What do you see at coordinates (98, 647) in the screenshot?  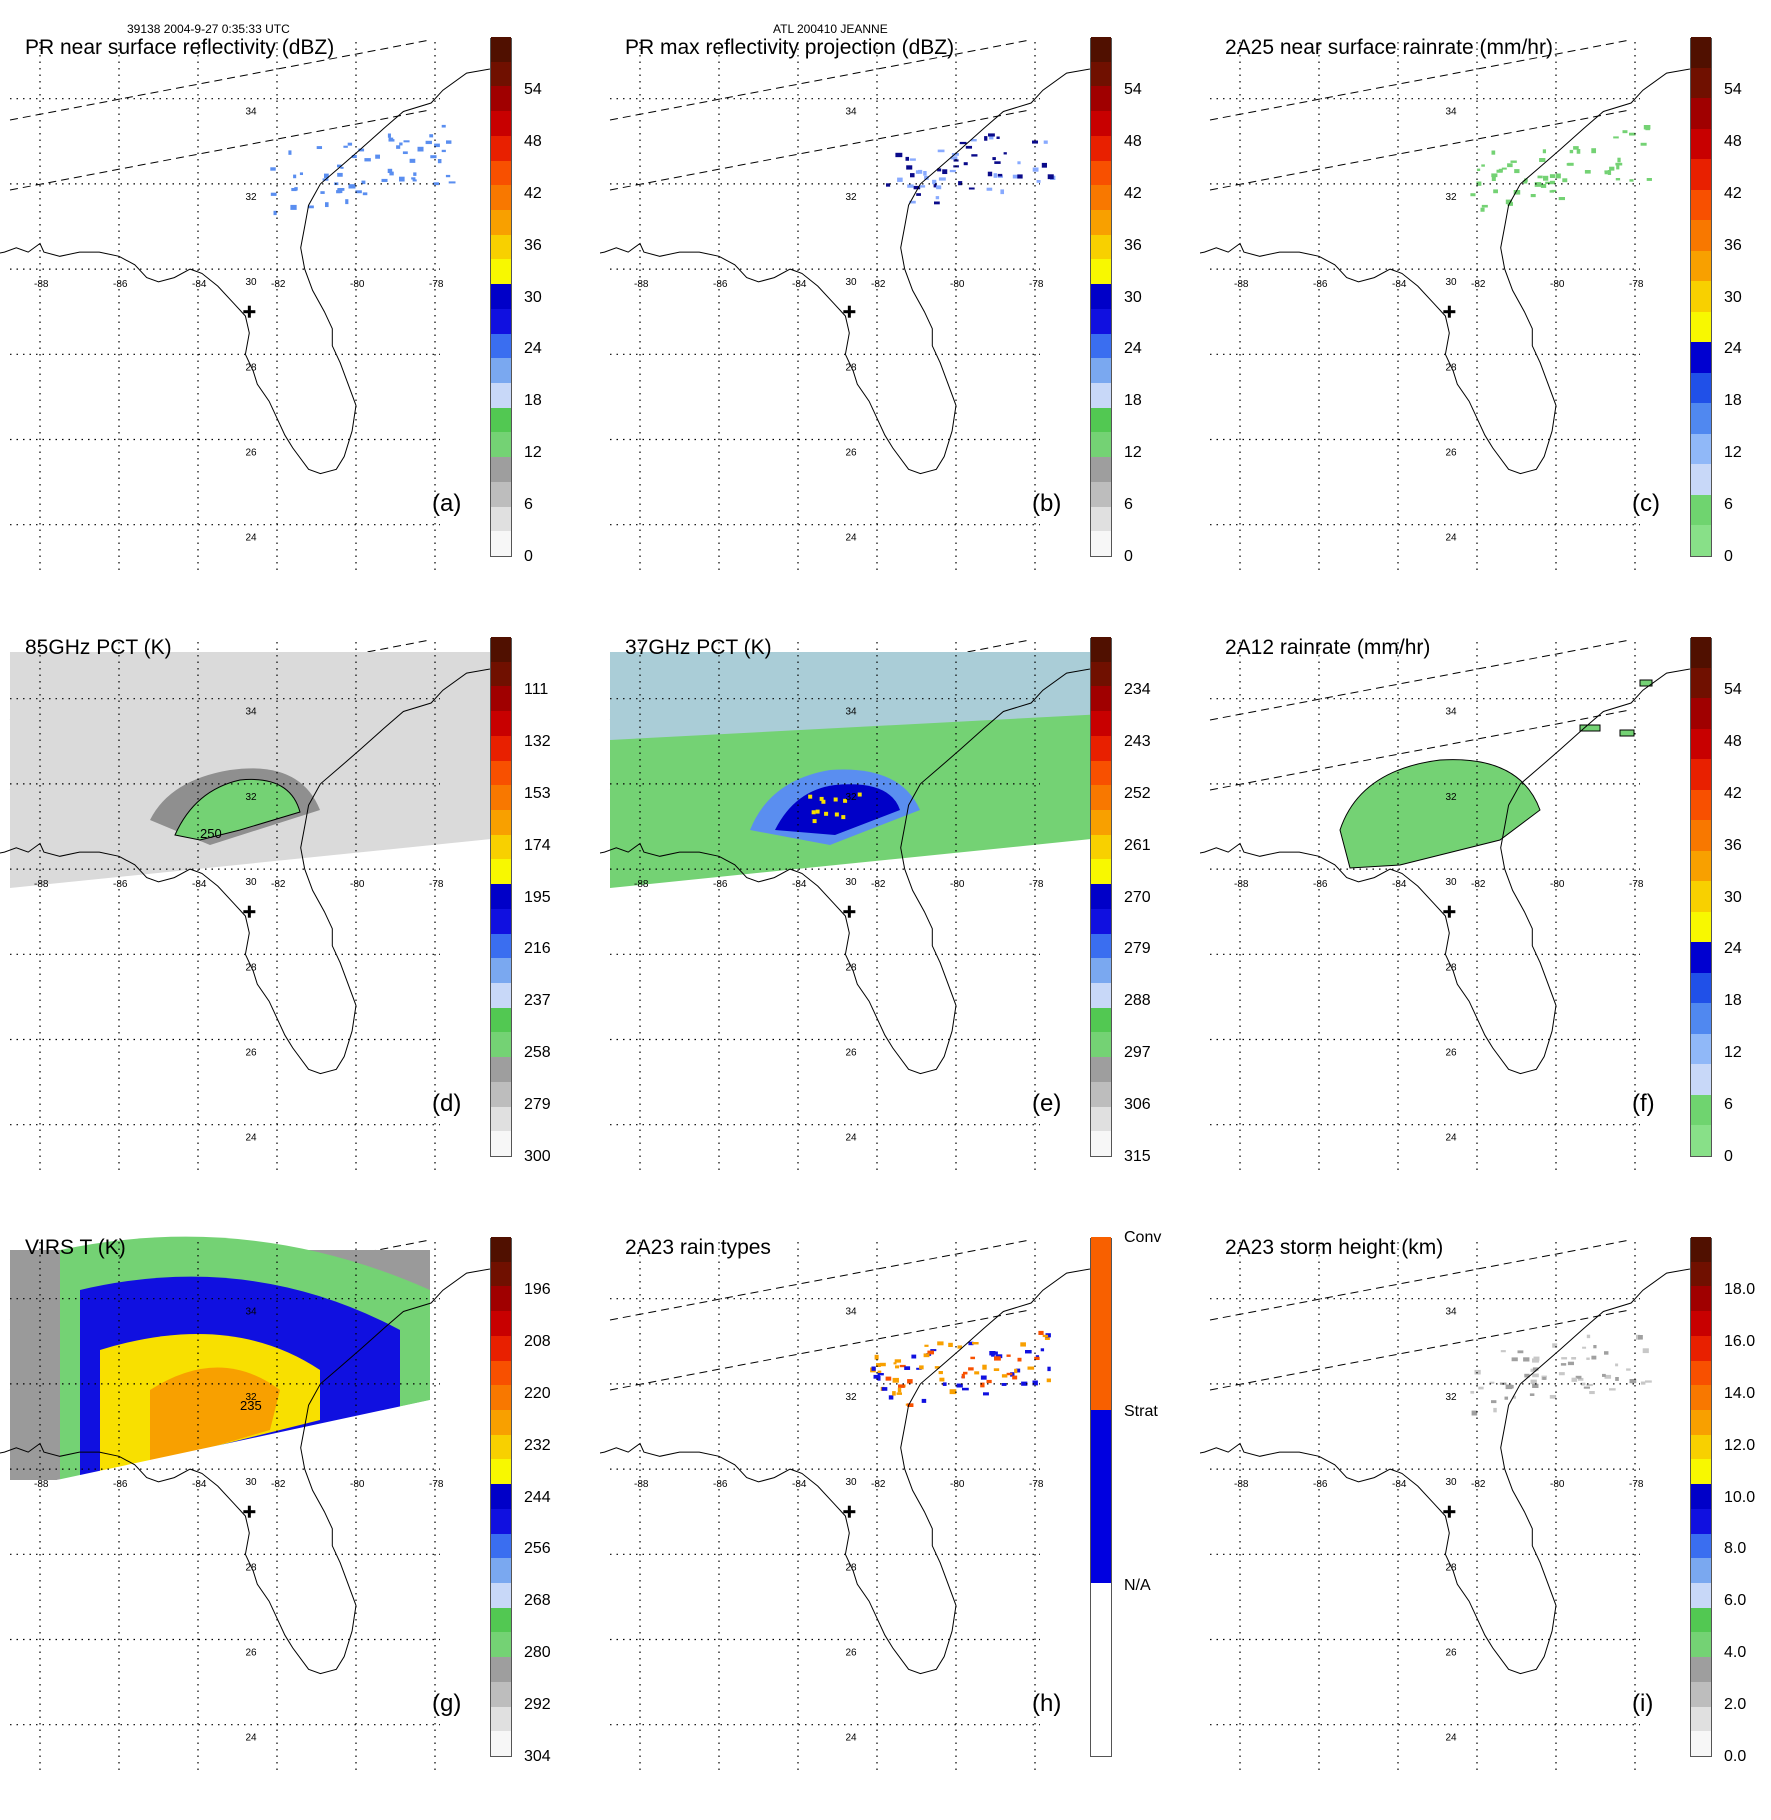 I see `panel-title: 85GHz PCT (K)` at bounding box center [98, 647].